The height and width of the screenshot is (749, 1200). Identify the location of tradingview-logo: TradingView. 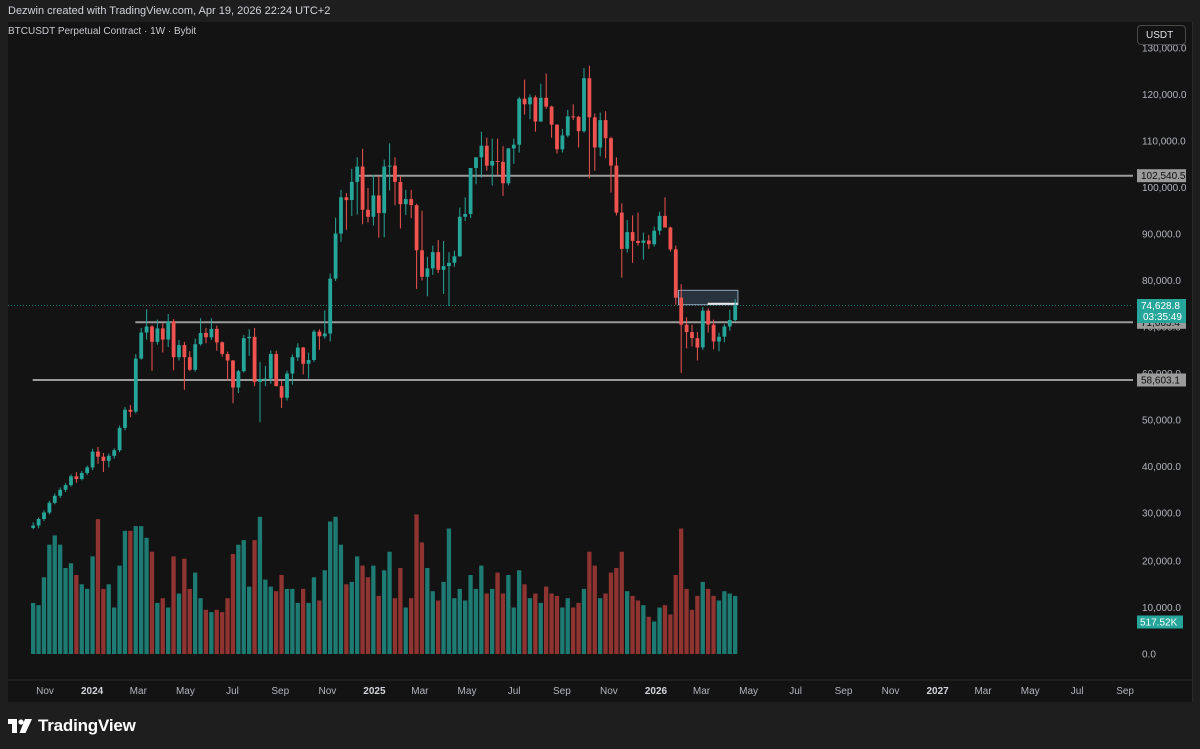
(72, 726).